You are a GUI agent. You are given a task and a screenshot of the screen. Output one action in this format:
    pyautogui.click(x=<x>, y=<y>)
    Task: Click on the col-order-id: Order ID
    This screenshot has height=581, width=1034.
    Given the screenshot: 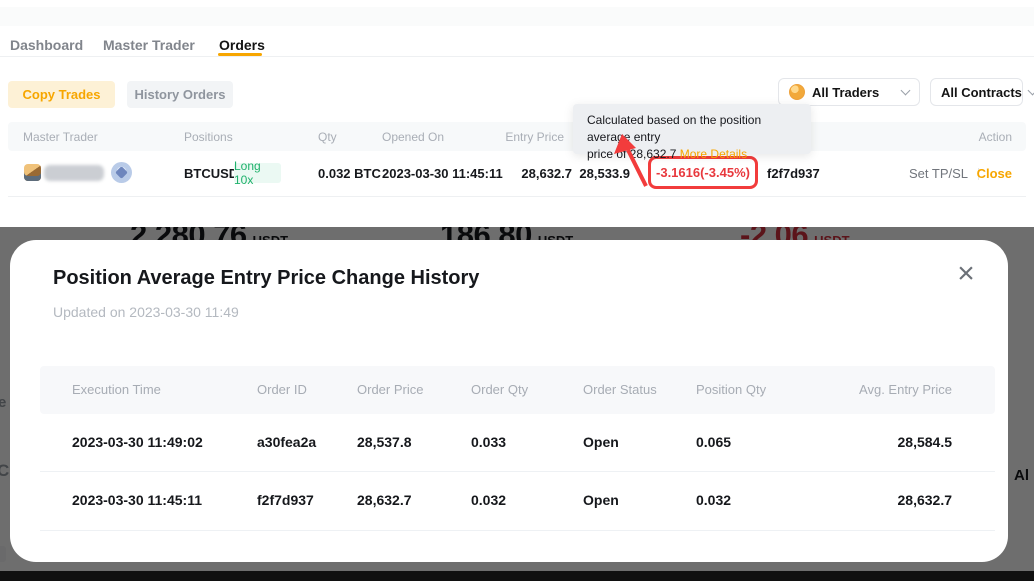 What is the action you would take?
    pyautogui.click(x=282, y=389)
    